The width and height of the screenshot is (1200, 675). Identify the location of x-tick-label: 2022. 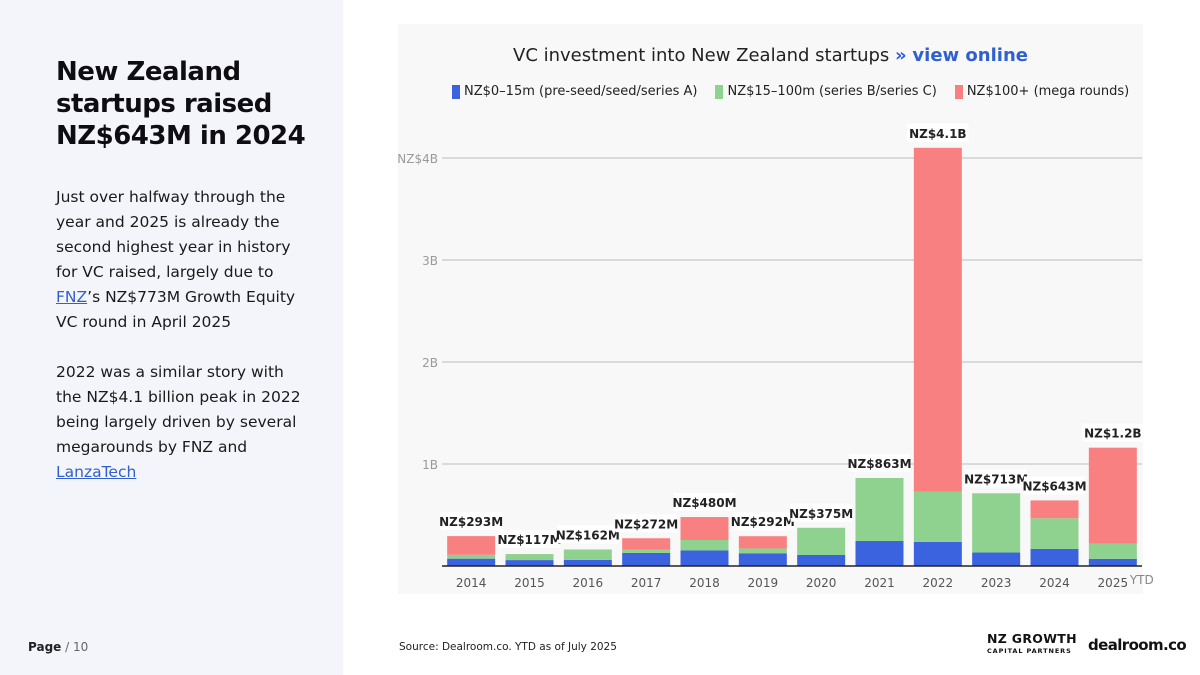
(938, 583).